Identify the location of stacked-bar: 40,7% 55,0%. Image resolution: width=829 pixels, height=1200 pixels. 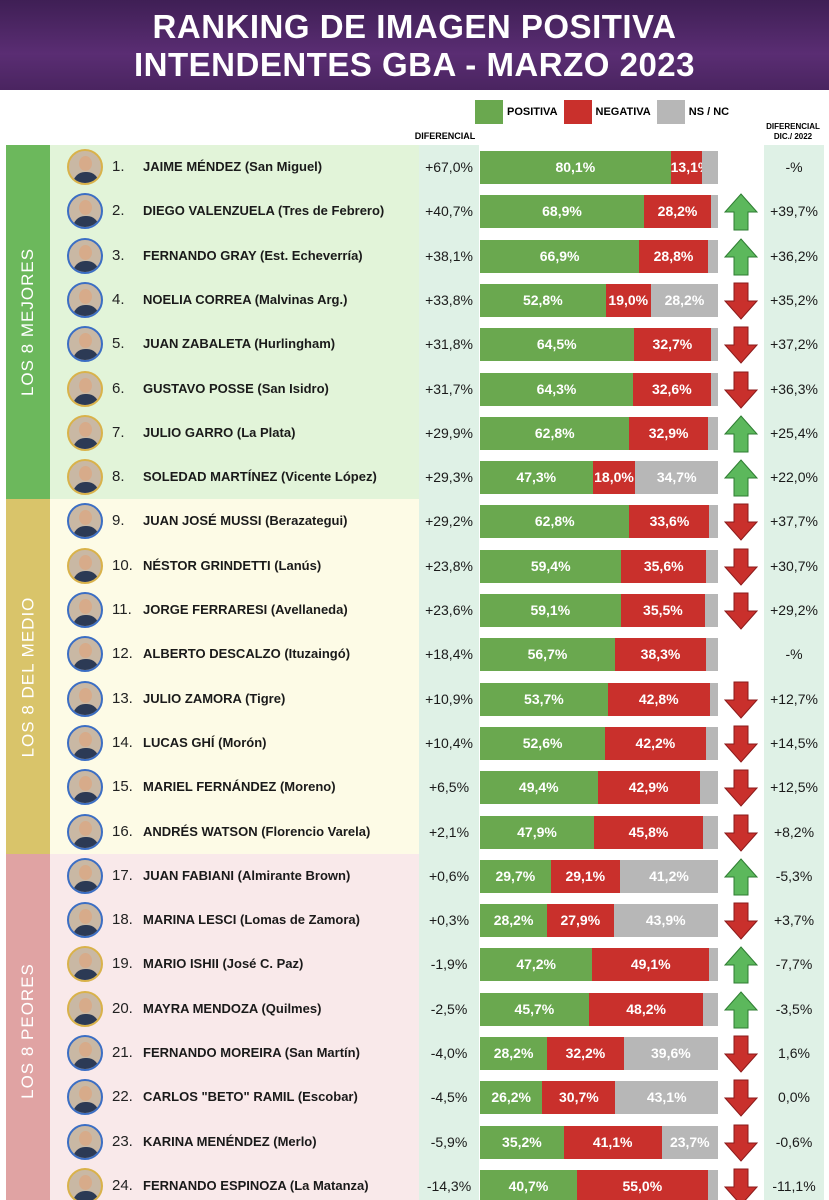
(599, 1184).